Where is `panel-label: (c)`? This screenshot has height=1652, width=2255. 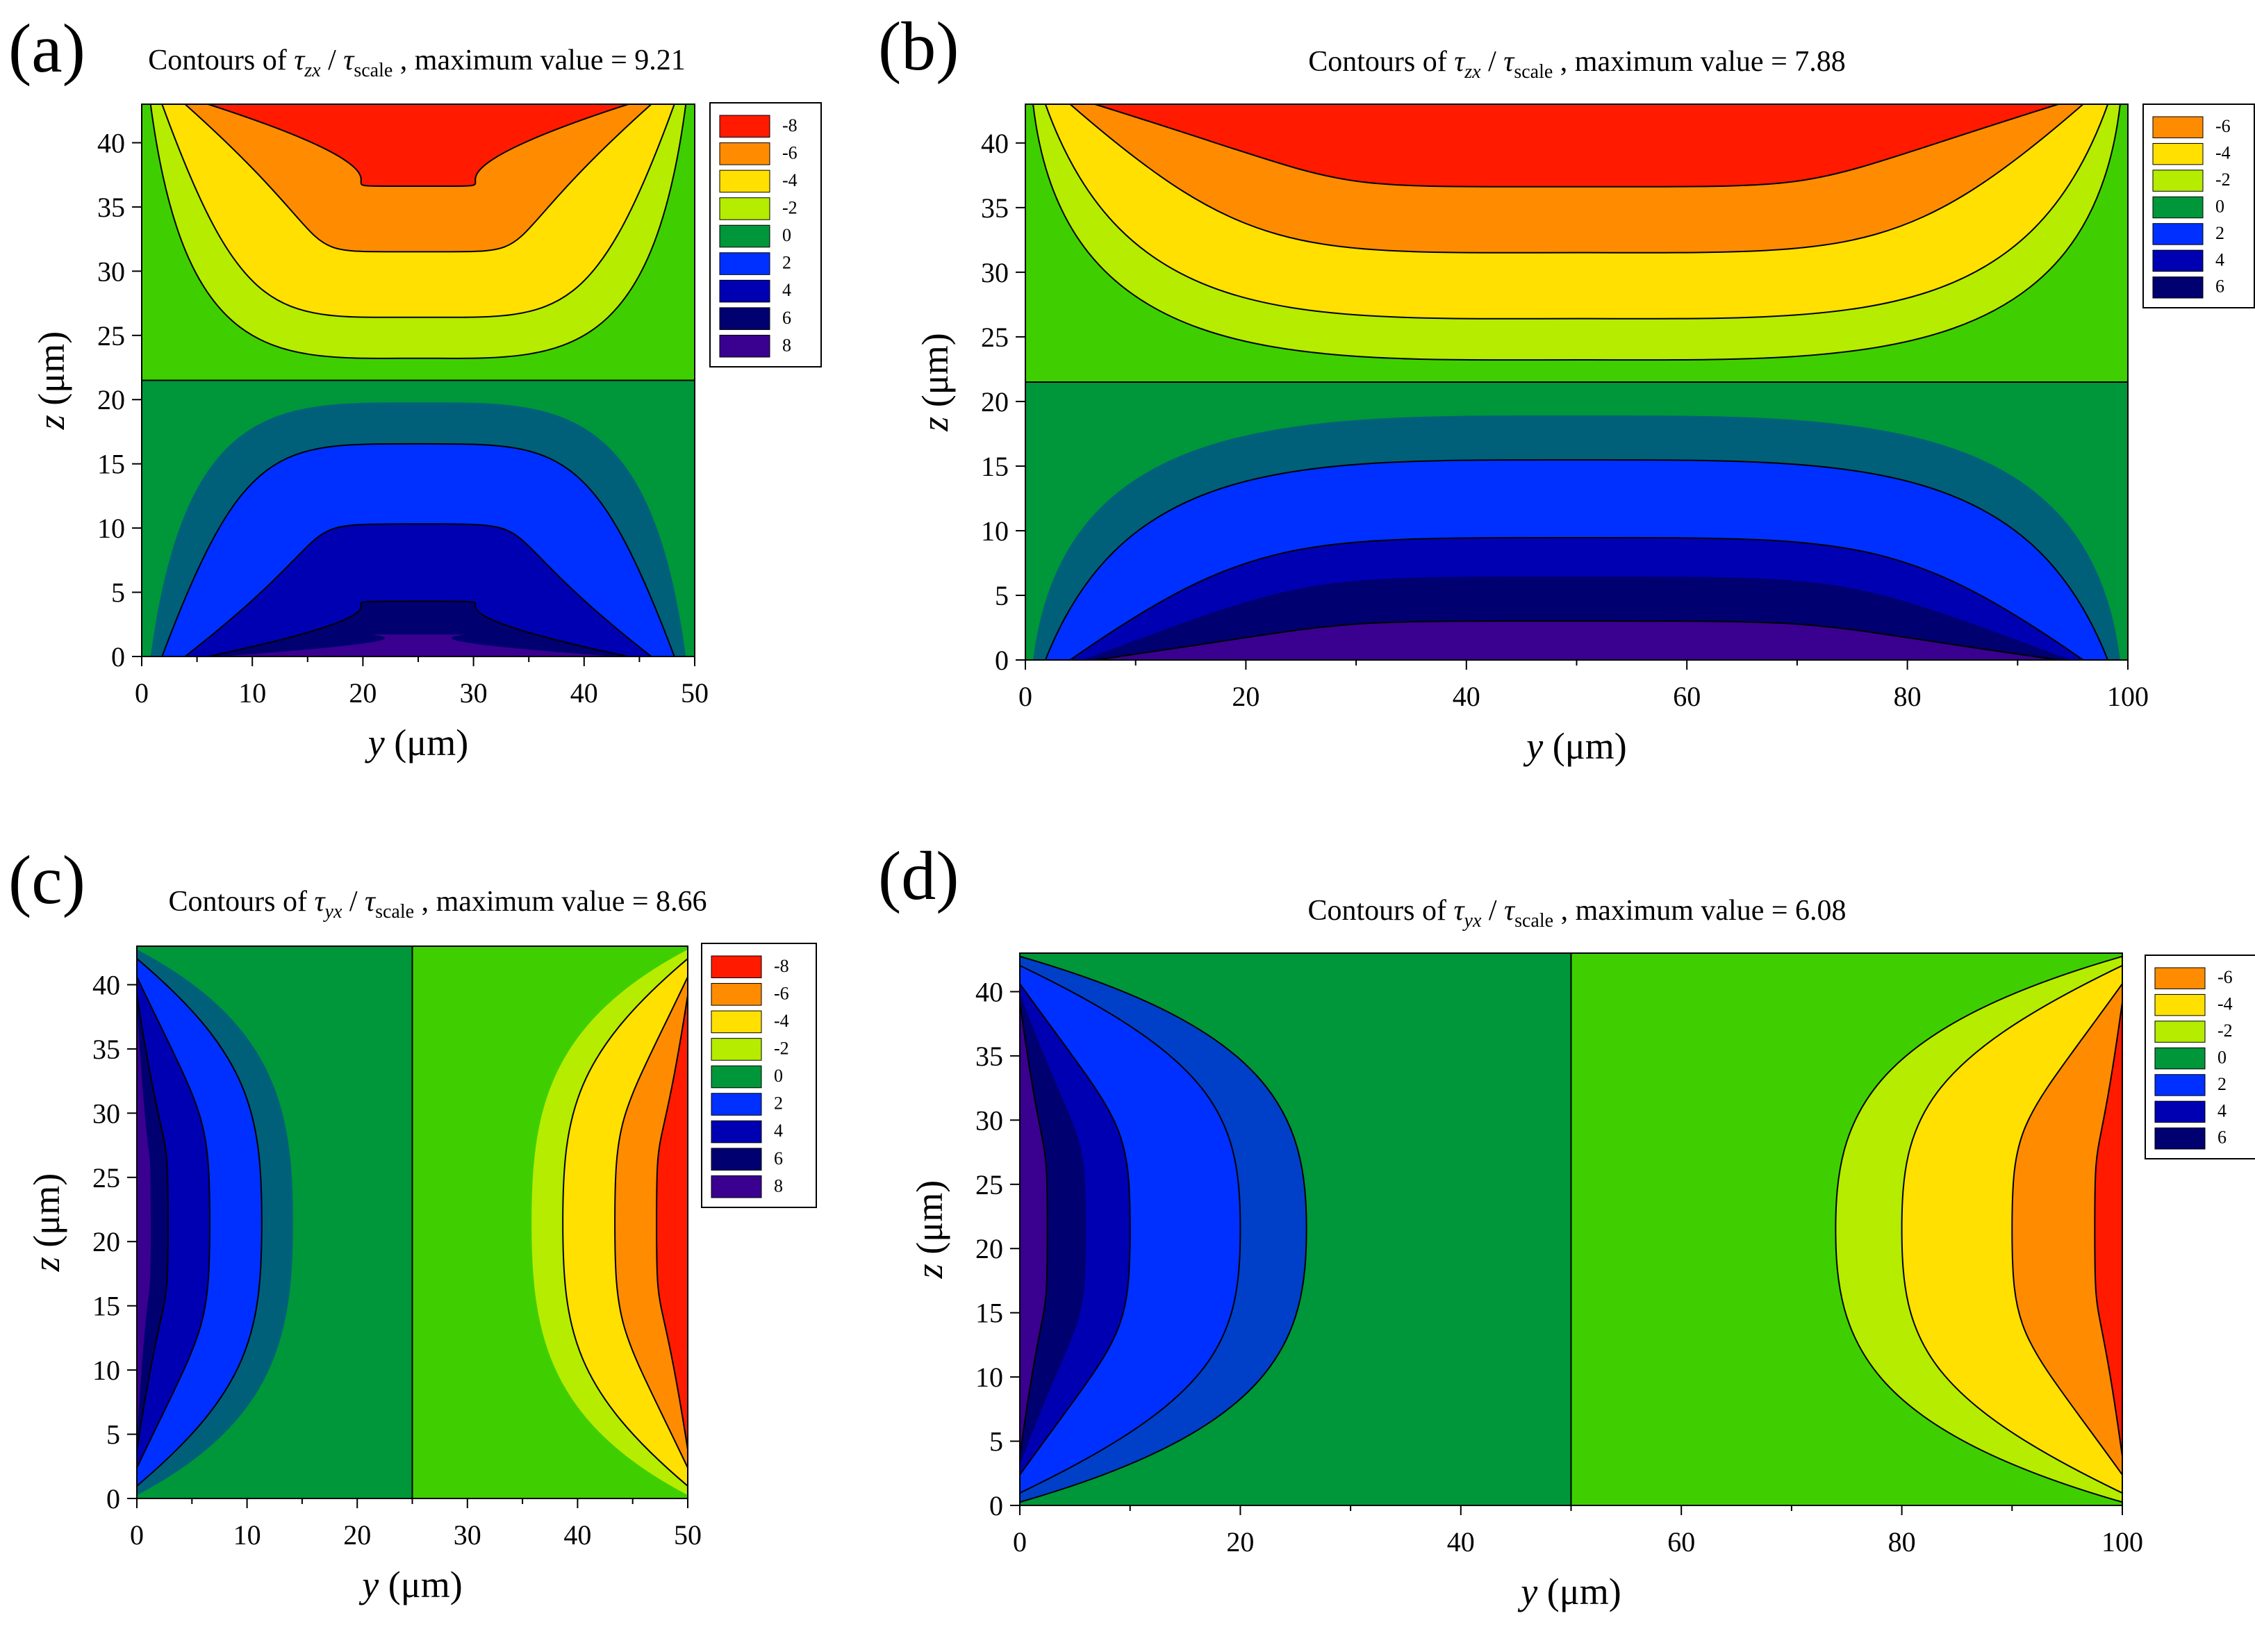
panel-label: (c) is located at coordinates (46, 879).